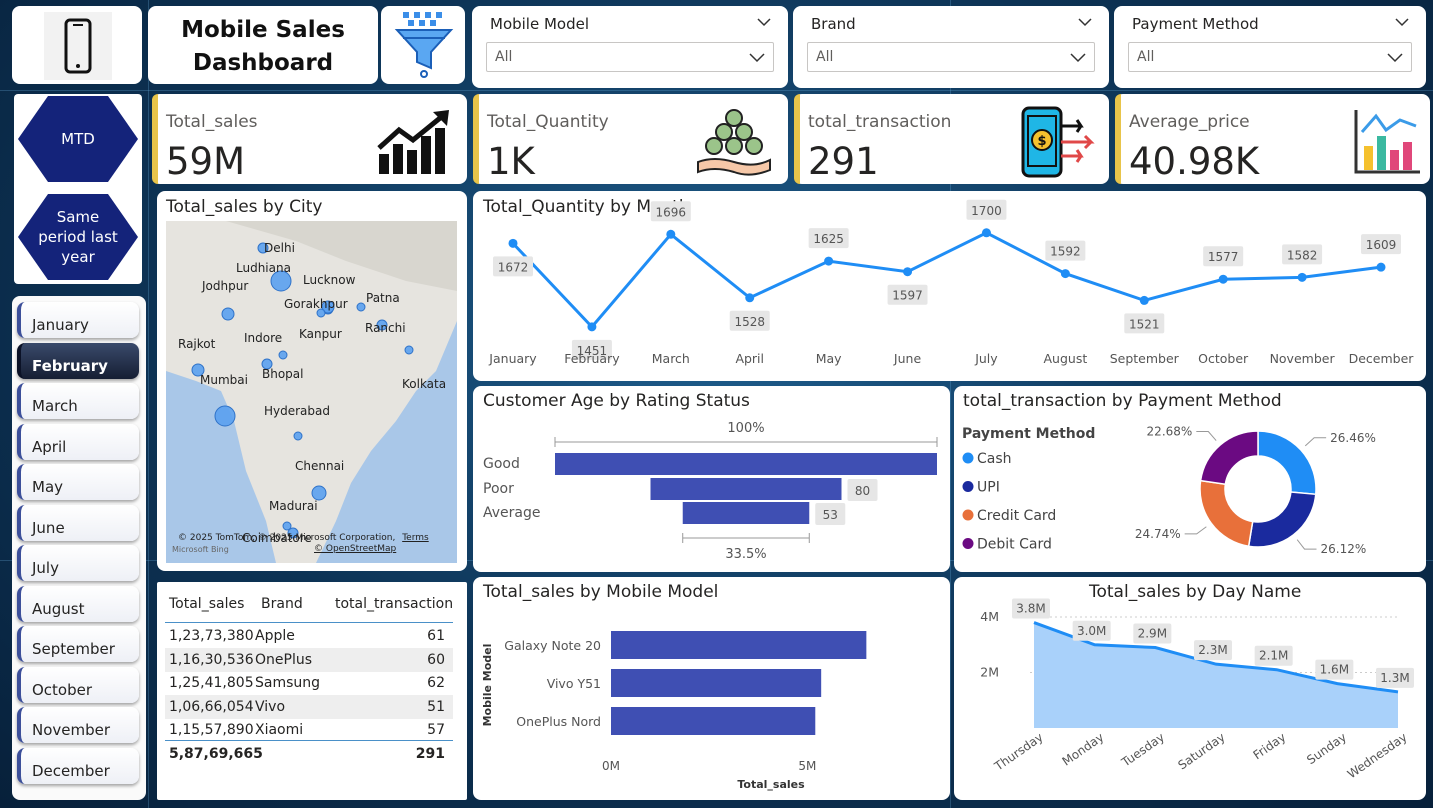  Describe the element at coordinates (78, 644) in the screenshot. I see `month-button-september: September` at that location.